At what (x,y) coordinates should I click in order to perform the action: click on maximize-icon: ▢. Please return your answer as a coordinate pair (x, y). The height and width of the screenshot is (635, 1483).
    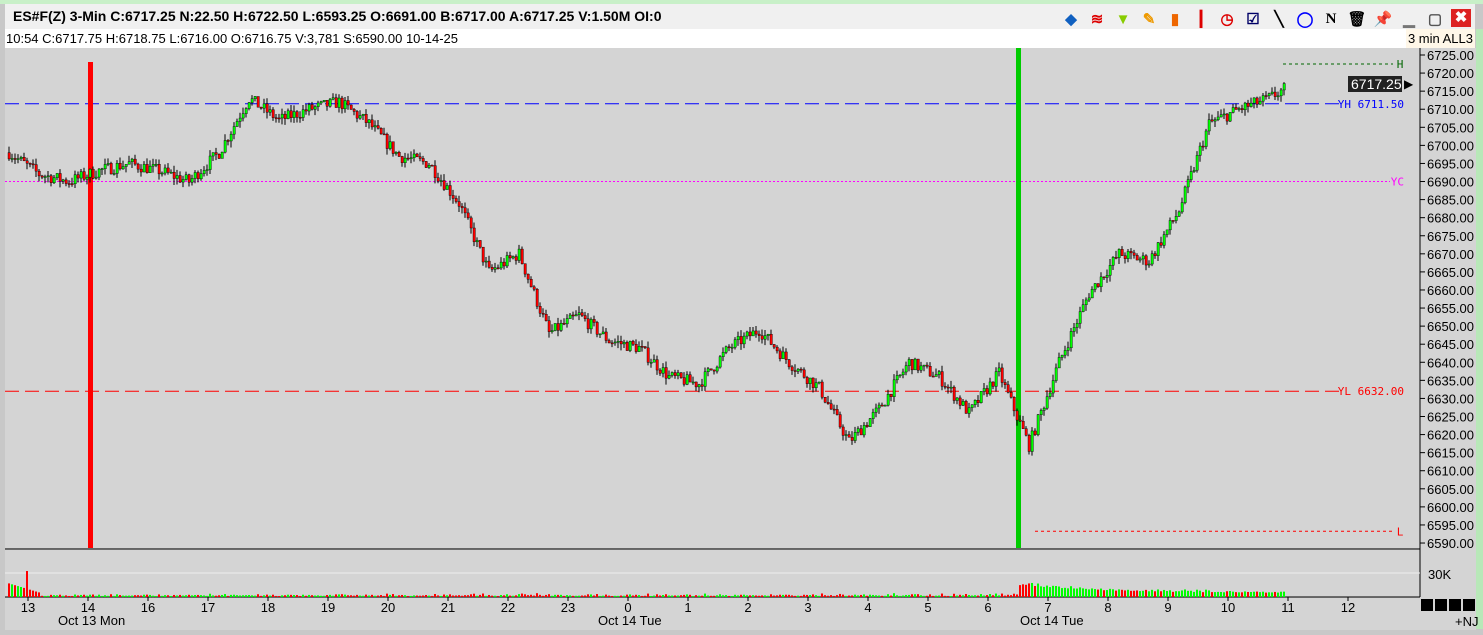
    Looking at the image, I should click on (1435, 19).